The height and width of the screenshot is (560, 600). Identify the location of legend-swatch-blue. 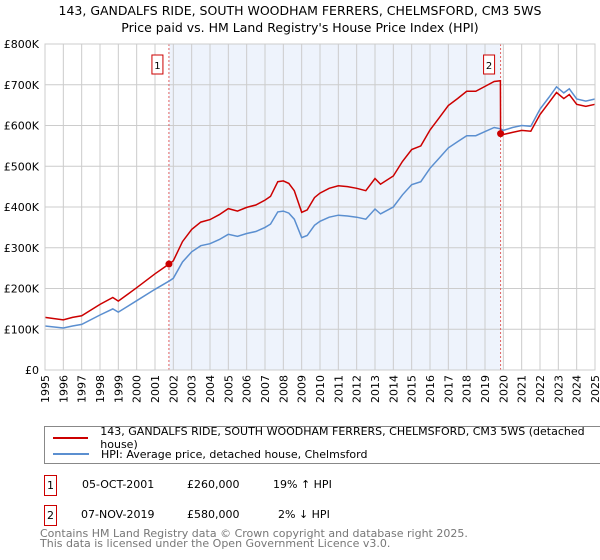
(71, 454).